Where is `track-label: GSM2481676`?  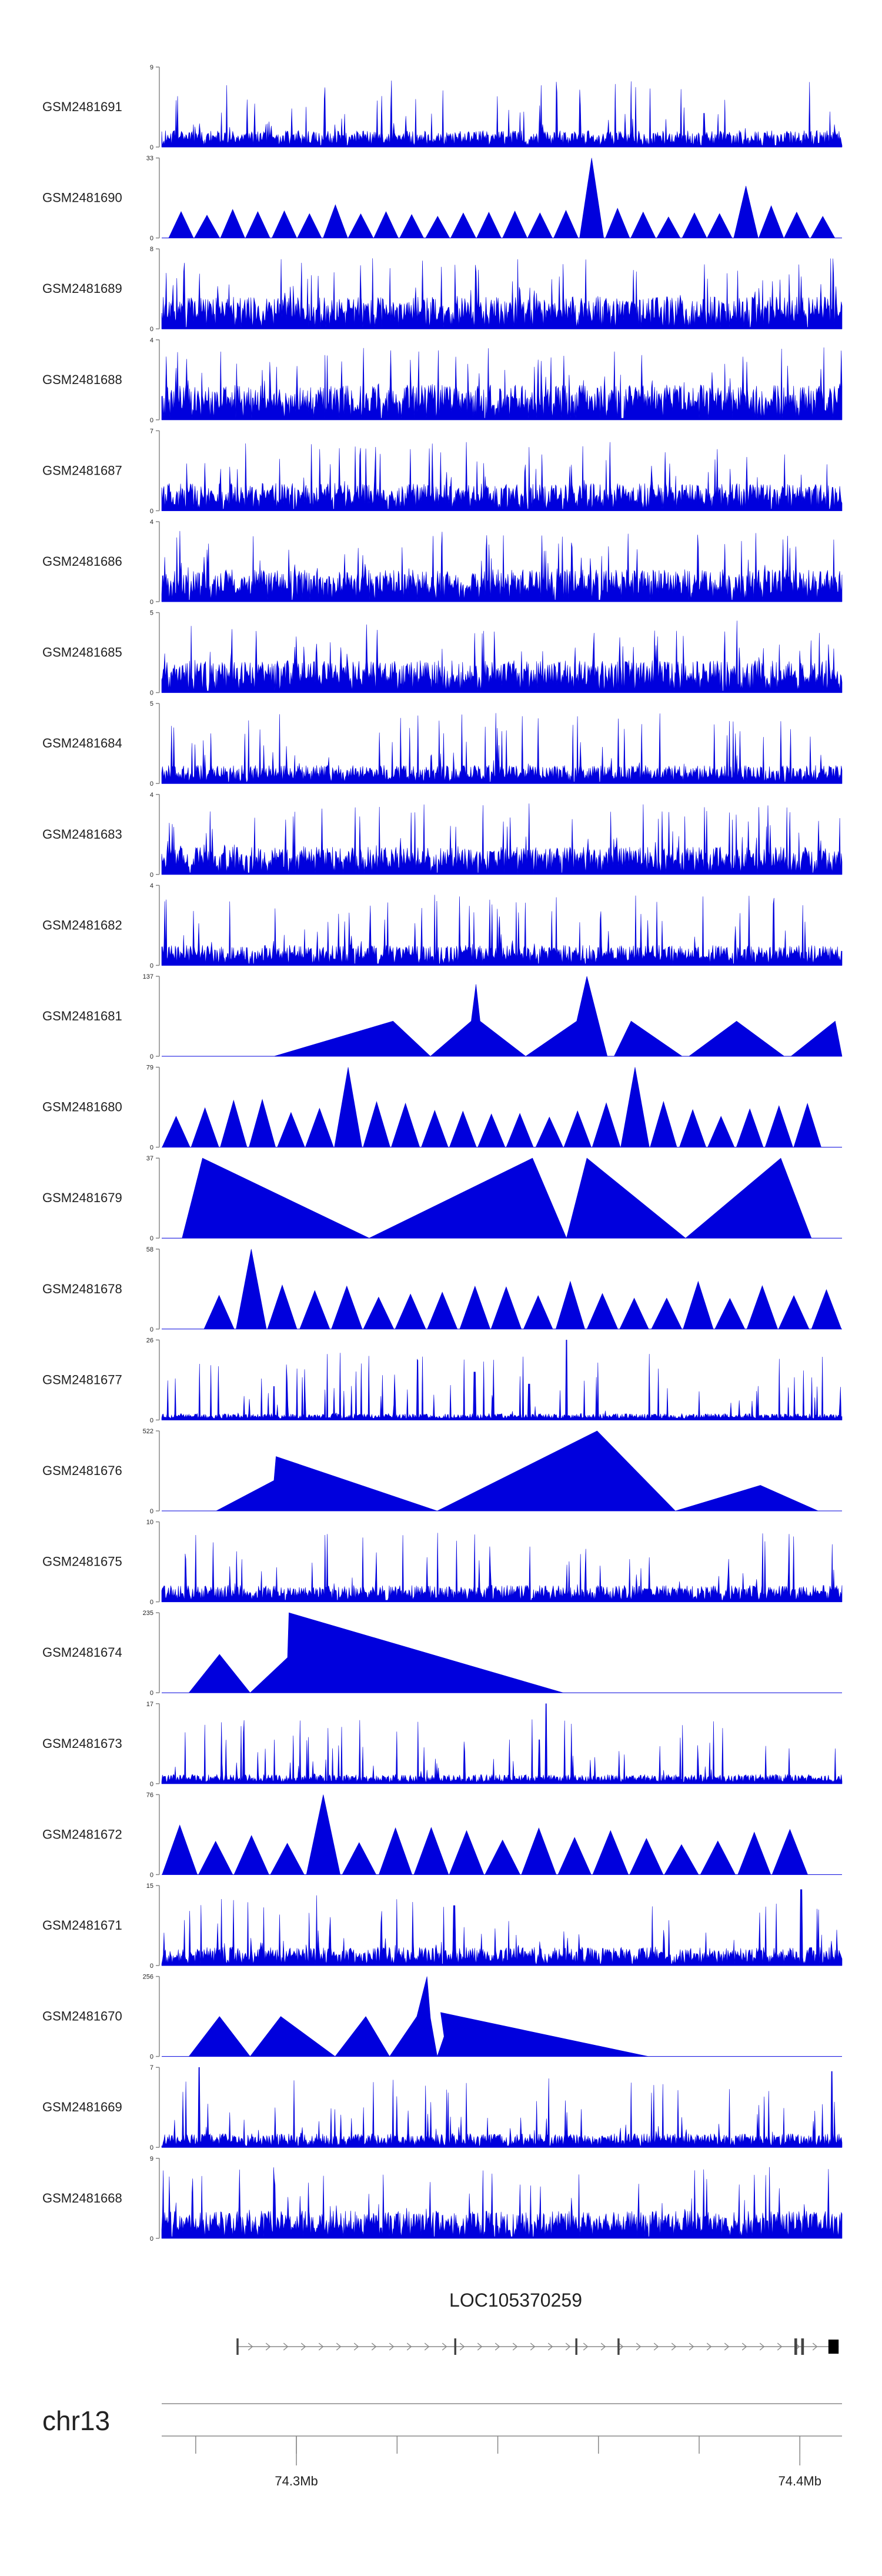
track-label: GSM2481676 is located at coordinates (82, 1470).